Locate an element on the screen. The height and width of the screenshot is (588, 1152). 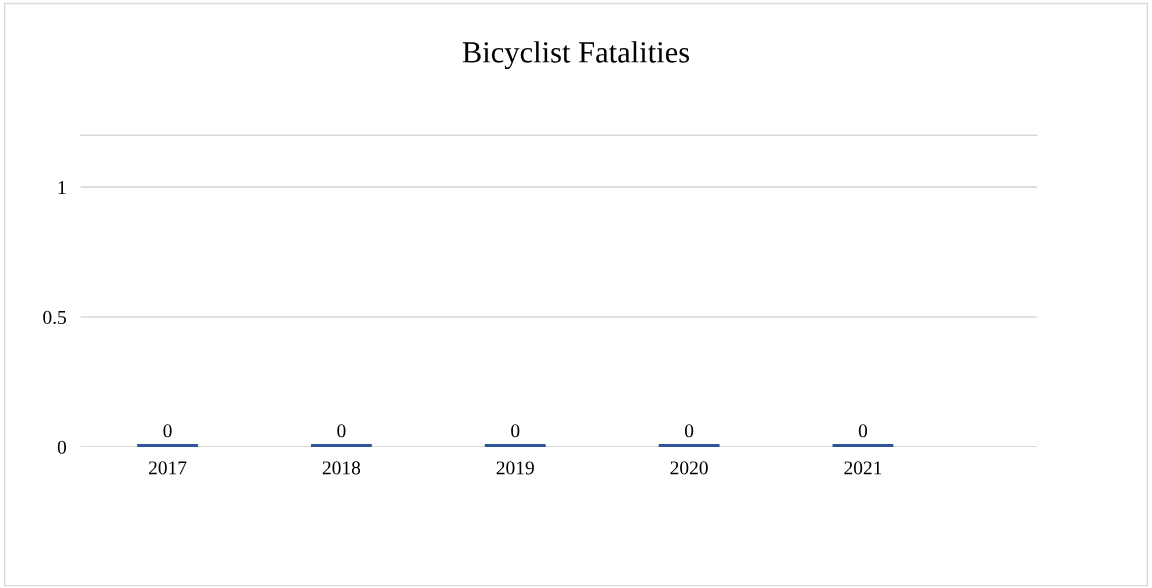
chart-title: Bicyclist Fatalities is located at coordinates (576, 55).